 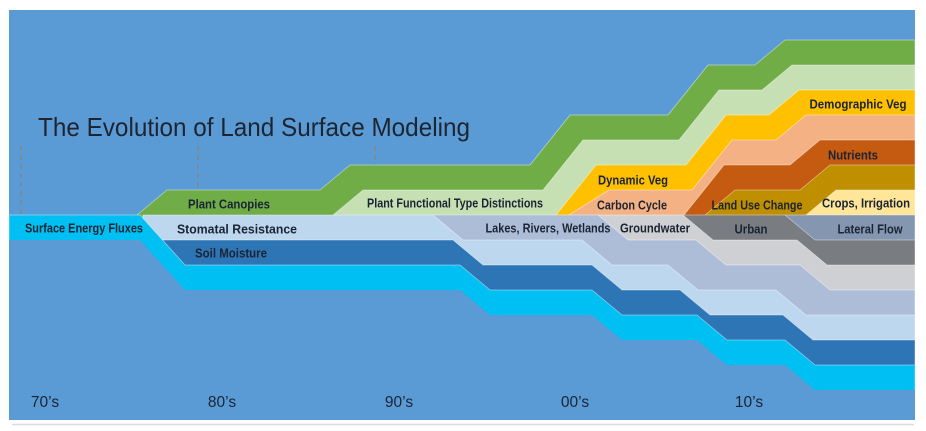 I want to click on decade-label-00s: 00’s, so click(x=575, y=402).